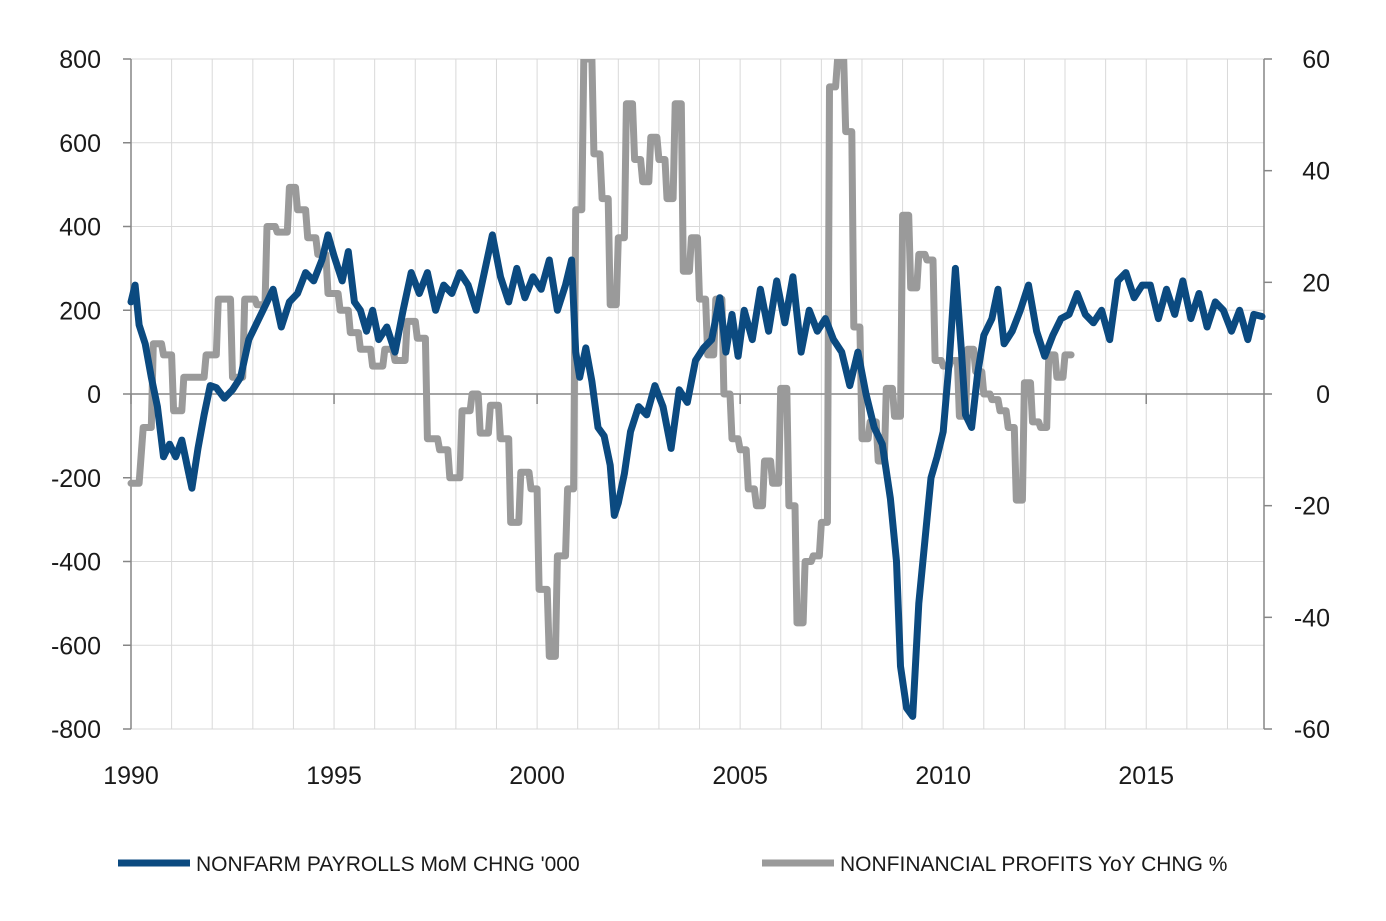 Image resolution: width=1386 pixels, height=921 pixels. I want to click on x-tick-label: 2010, so click(943, 776).